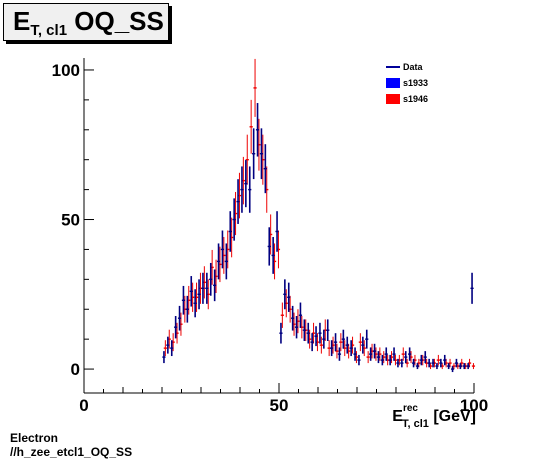 The image size is (546, 462). Describe the element at coordinates (83, 405) in the screenshot. I see `x-tick-label: 0` at that location.